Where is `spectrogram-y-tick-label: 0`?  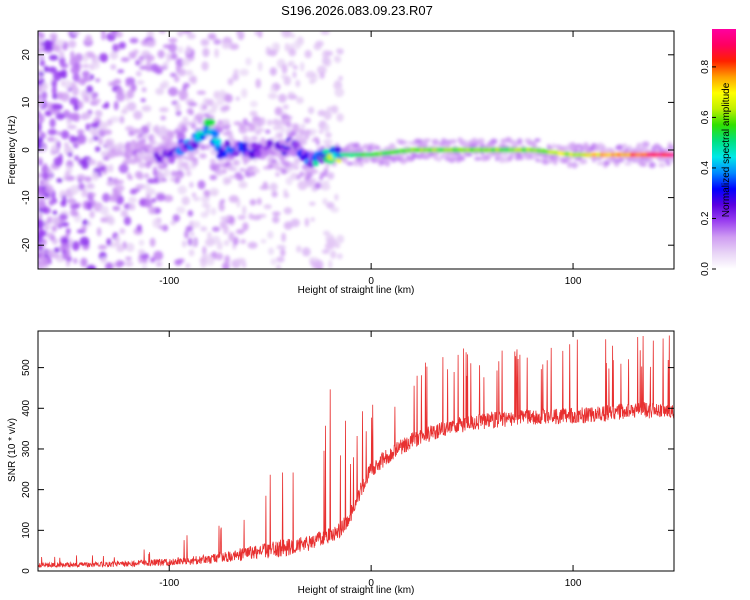
spectrogram-y-tick-label: 0 is located at coordinates (26, 150).